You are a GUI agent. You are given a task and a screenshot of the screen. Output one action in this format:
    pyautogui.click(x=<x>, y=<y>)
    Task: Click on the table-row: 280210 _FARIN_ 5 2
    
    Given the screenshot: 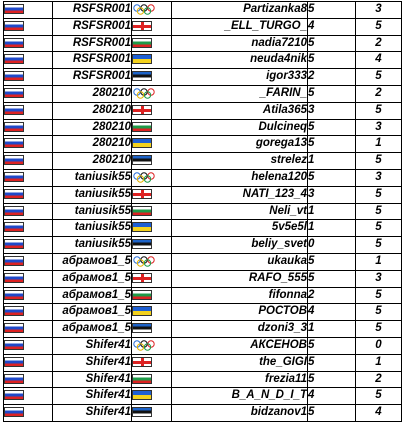 What is the action you would take?
    pyautogui.click(x=202, y=93)
    